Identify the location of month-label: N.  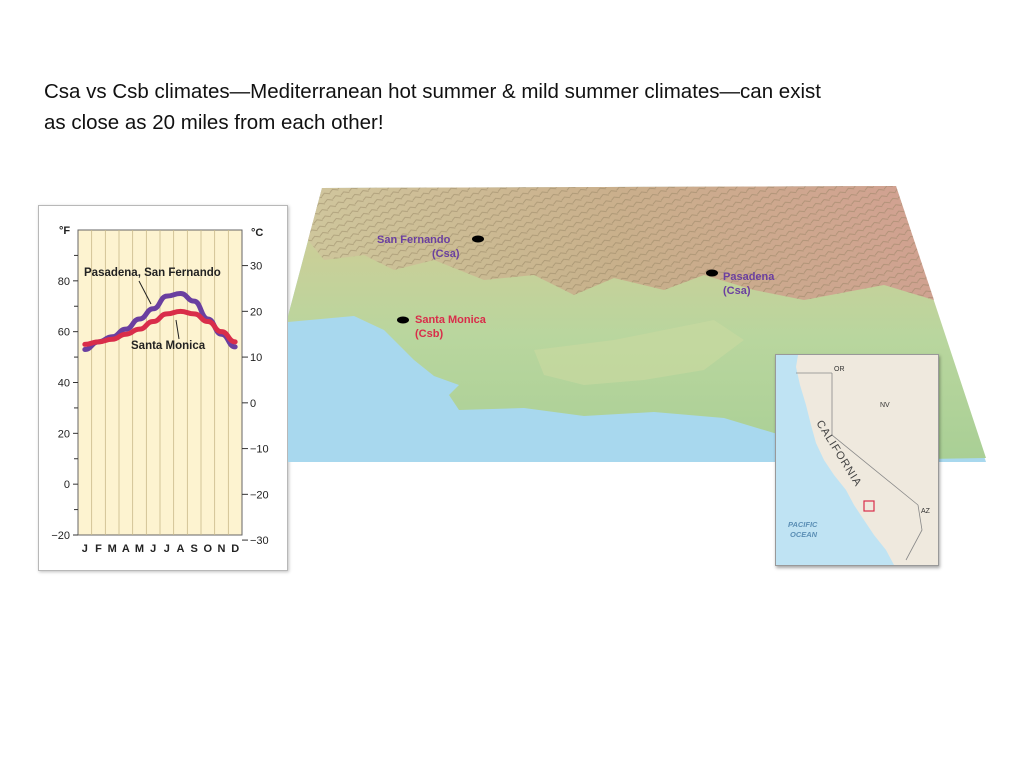
(222, 549).